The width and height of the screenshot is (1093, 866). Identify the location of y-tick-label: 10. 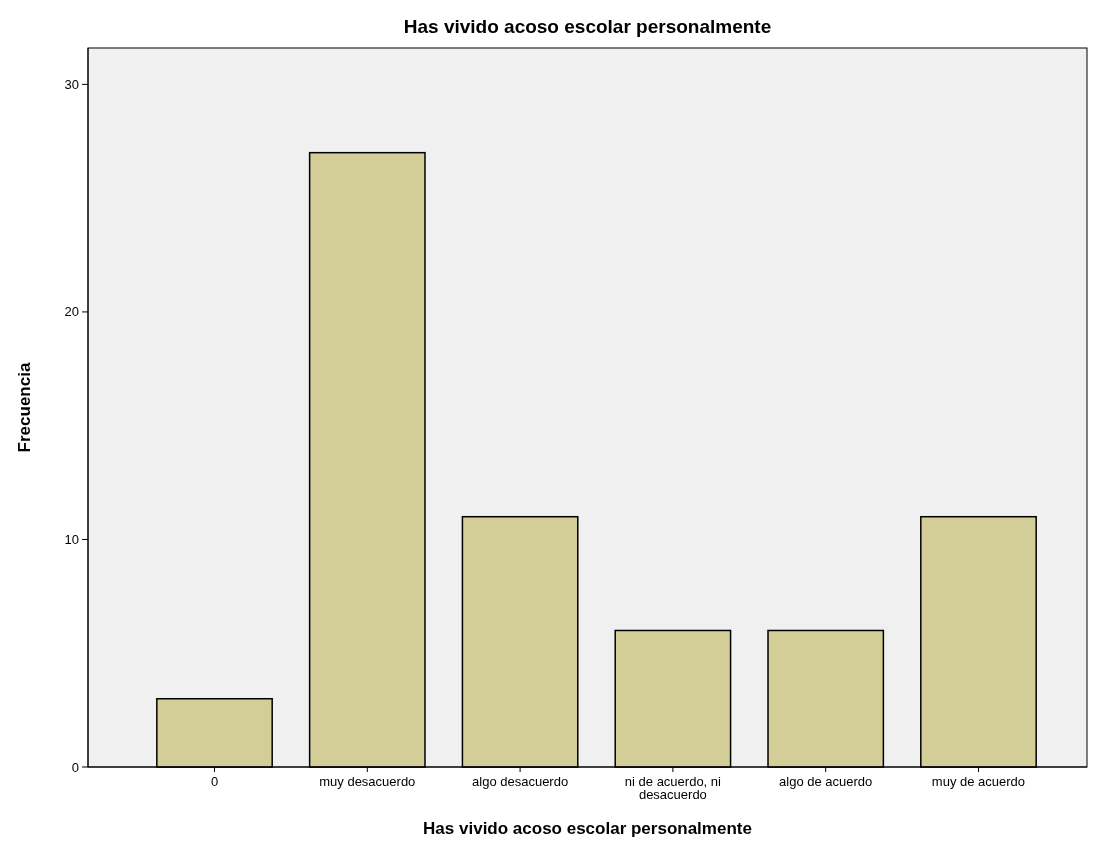
(71, 540).